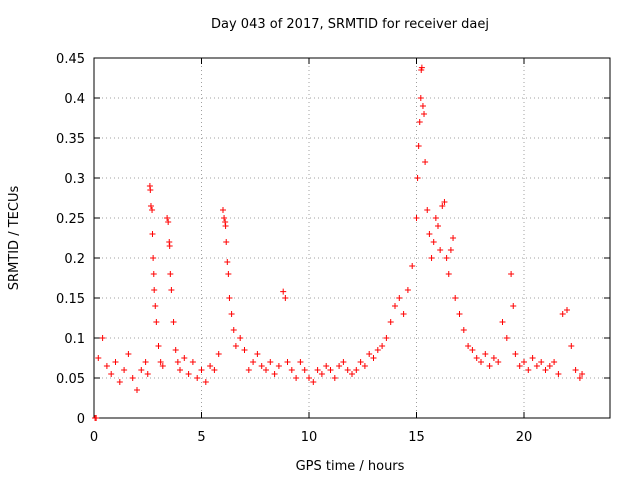 The image size is (640, 480). What do you see at coordinates (74, 99) in the screenshot?
I see `y-tick-label: 0.4` at bounding box center [74, 99].